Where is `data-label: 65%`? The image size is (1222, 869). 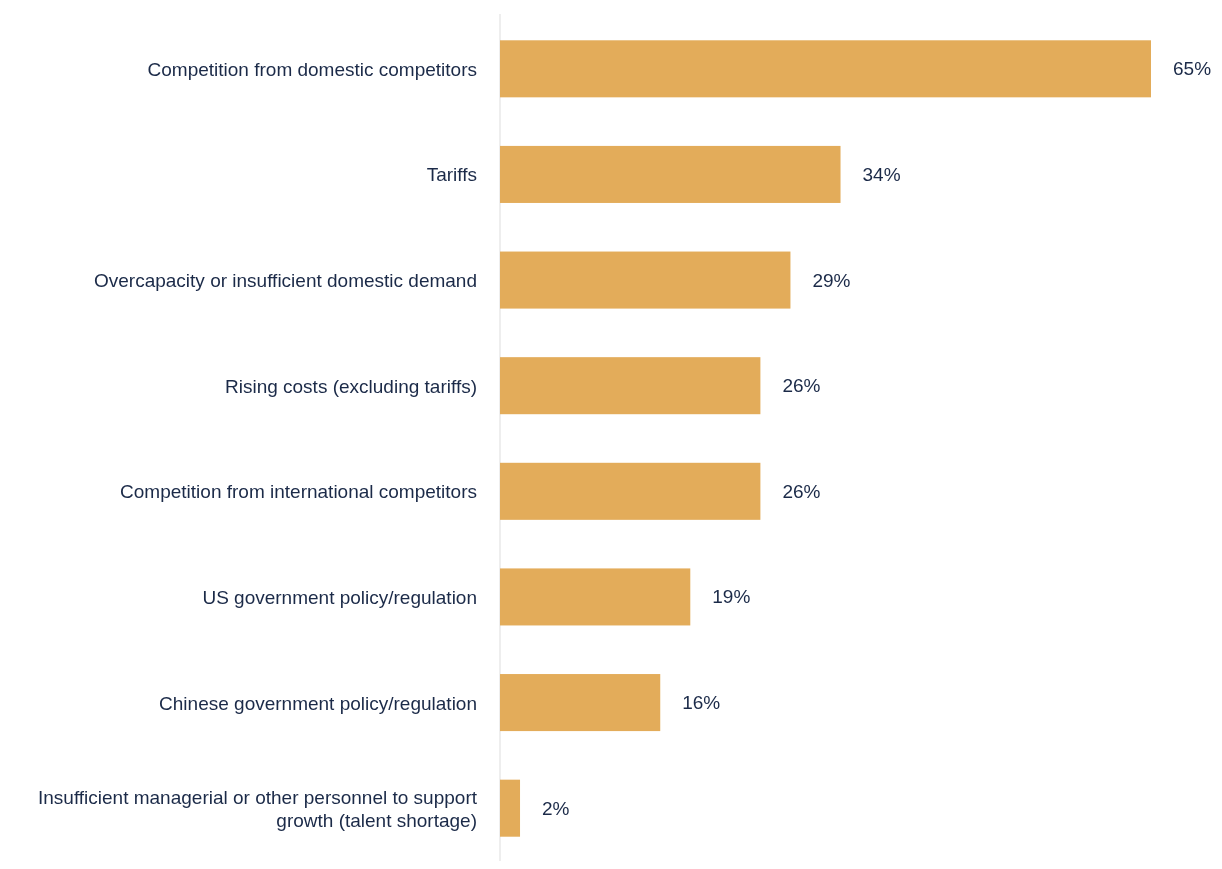
data-label: 65% is located at coordinates (1192, 69).